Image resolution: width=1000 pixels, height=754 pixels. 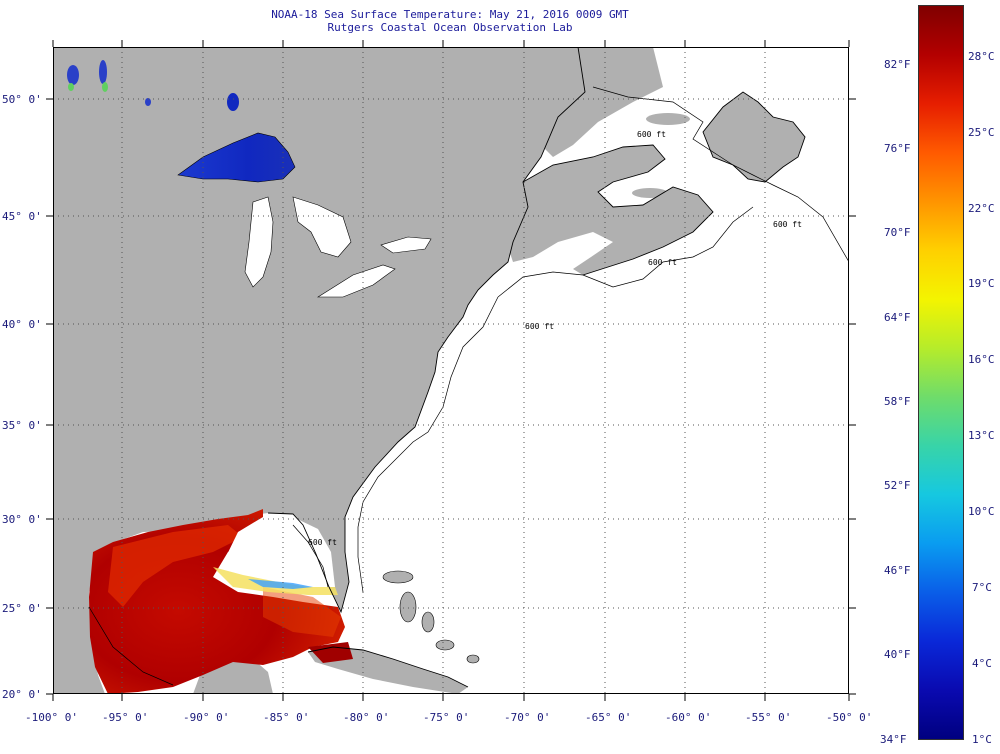 I want to click on lake-nipigon, so click(x=233, y=102).